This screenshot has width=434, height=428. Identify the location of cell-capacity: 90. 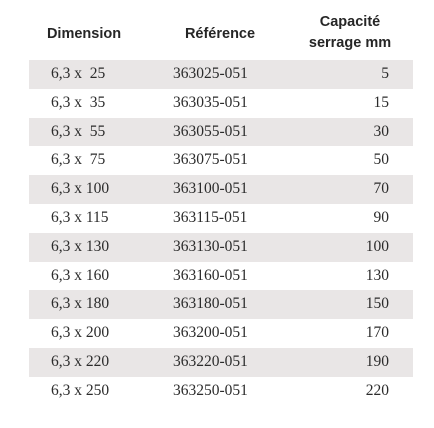
(381, 217).